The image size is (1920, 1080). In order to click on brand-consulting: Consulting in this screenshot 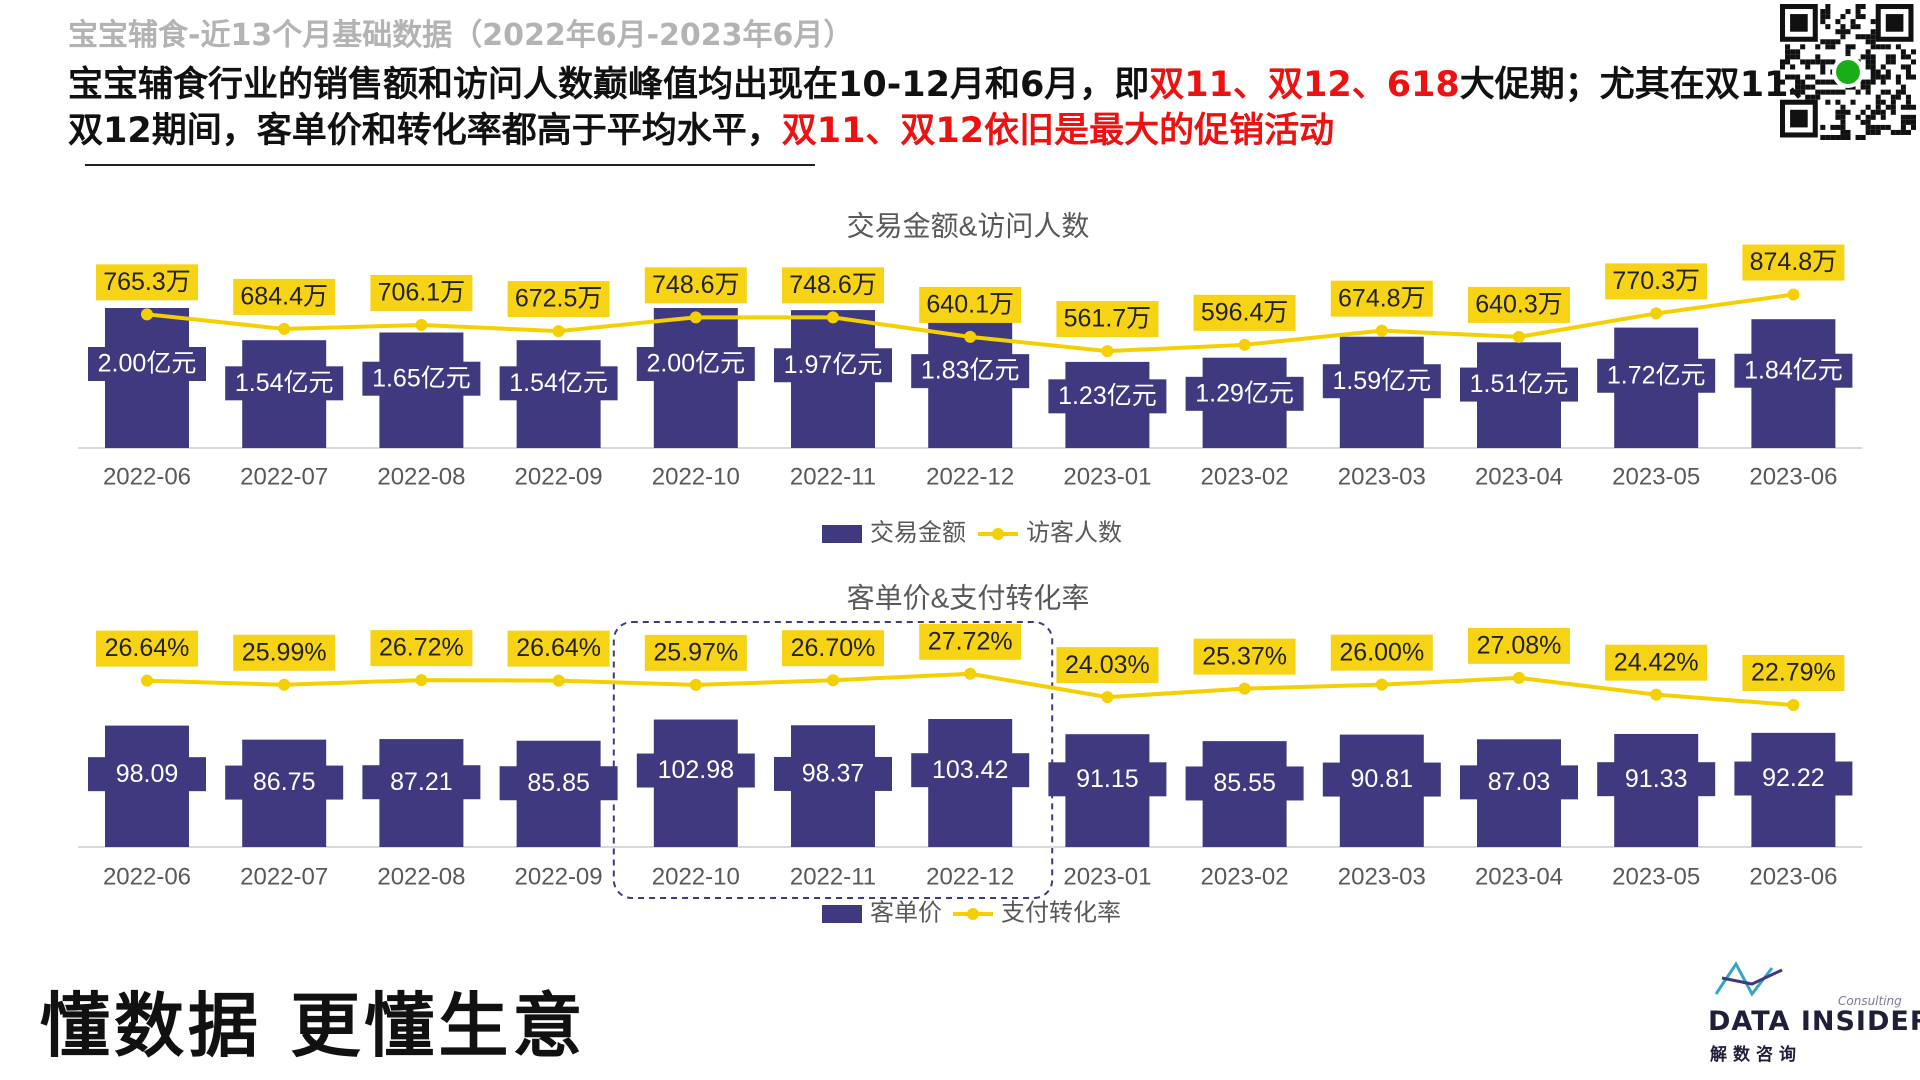, I will do `click(1870, 1001)`.